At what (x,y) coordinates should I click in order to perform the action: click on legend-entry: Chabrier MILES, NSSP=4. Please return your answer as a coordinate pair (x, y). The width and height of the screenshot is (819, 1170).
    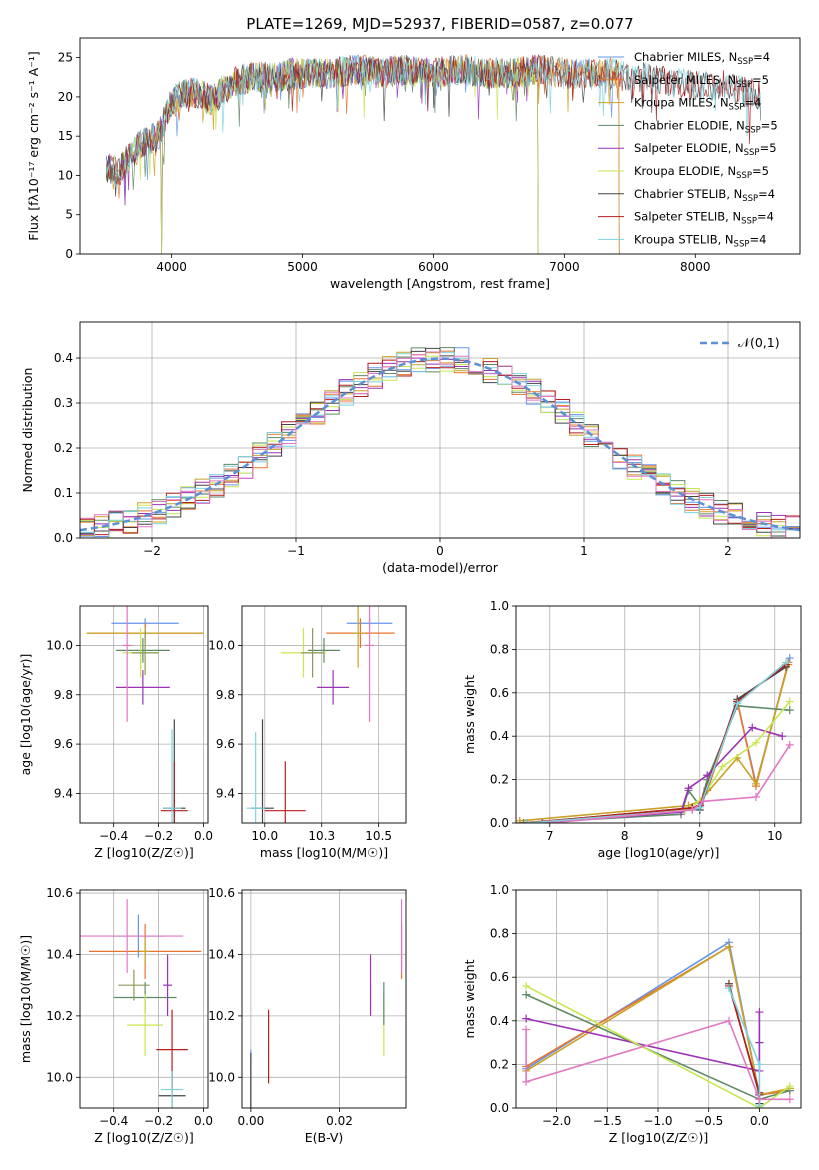
    Looking at the image, I should click on (702, 58).